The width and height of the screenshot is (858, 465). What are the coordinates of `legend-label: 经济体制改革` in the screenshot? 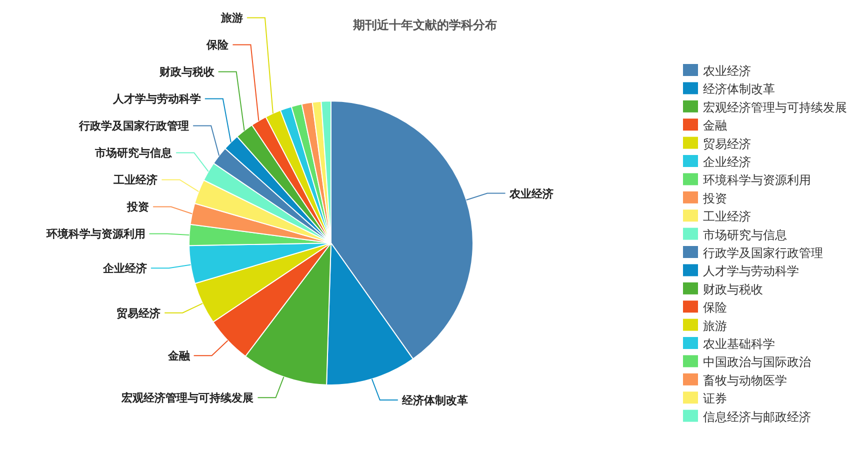 It's located at (739, 89).